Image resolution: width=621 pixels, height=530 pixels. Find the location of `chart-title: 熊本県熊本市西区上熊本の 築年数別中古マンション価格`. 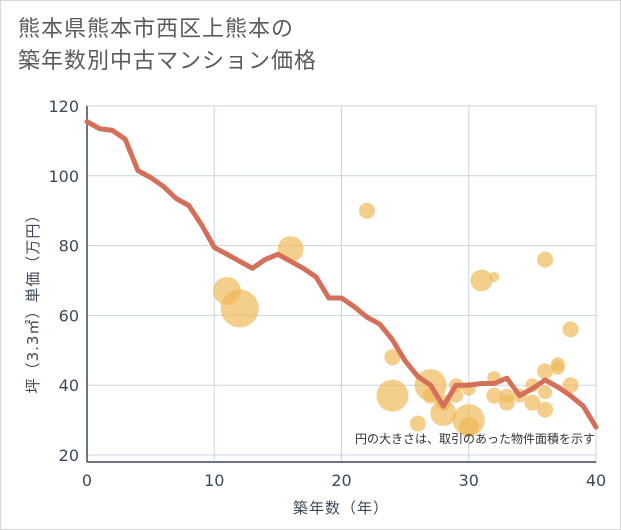

chart-title: 熊本県熊本市西区上熊本の 築年数別中古マンション価格 is located at coordinates (228, 46).